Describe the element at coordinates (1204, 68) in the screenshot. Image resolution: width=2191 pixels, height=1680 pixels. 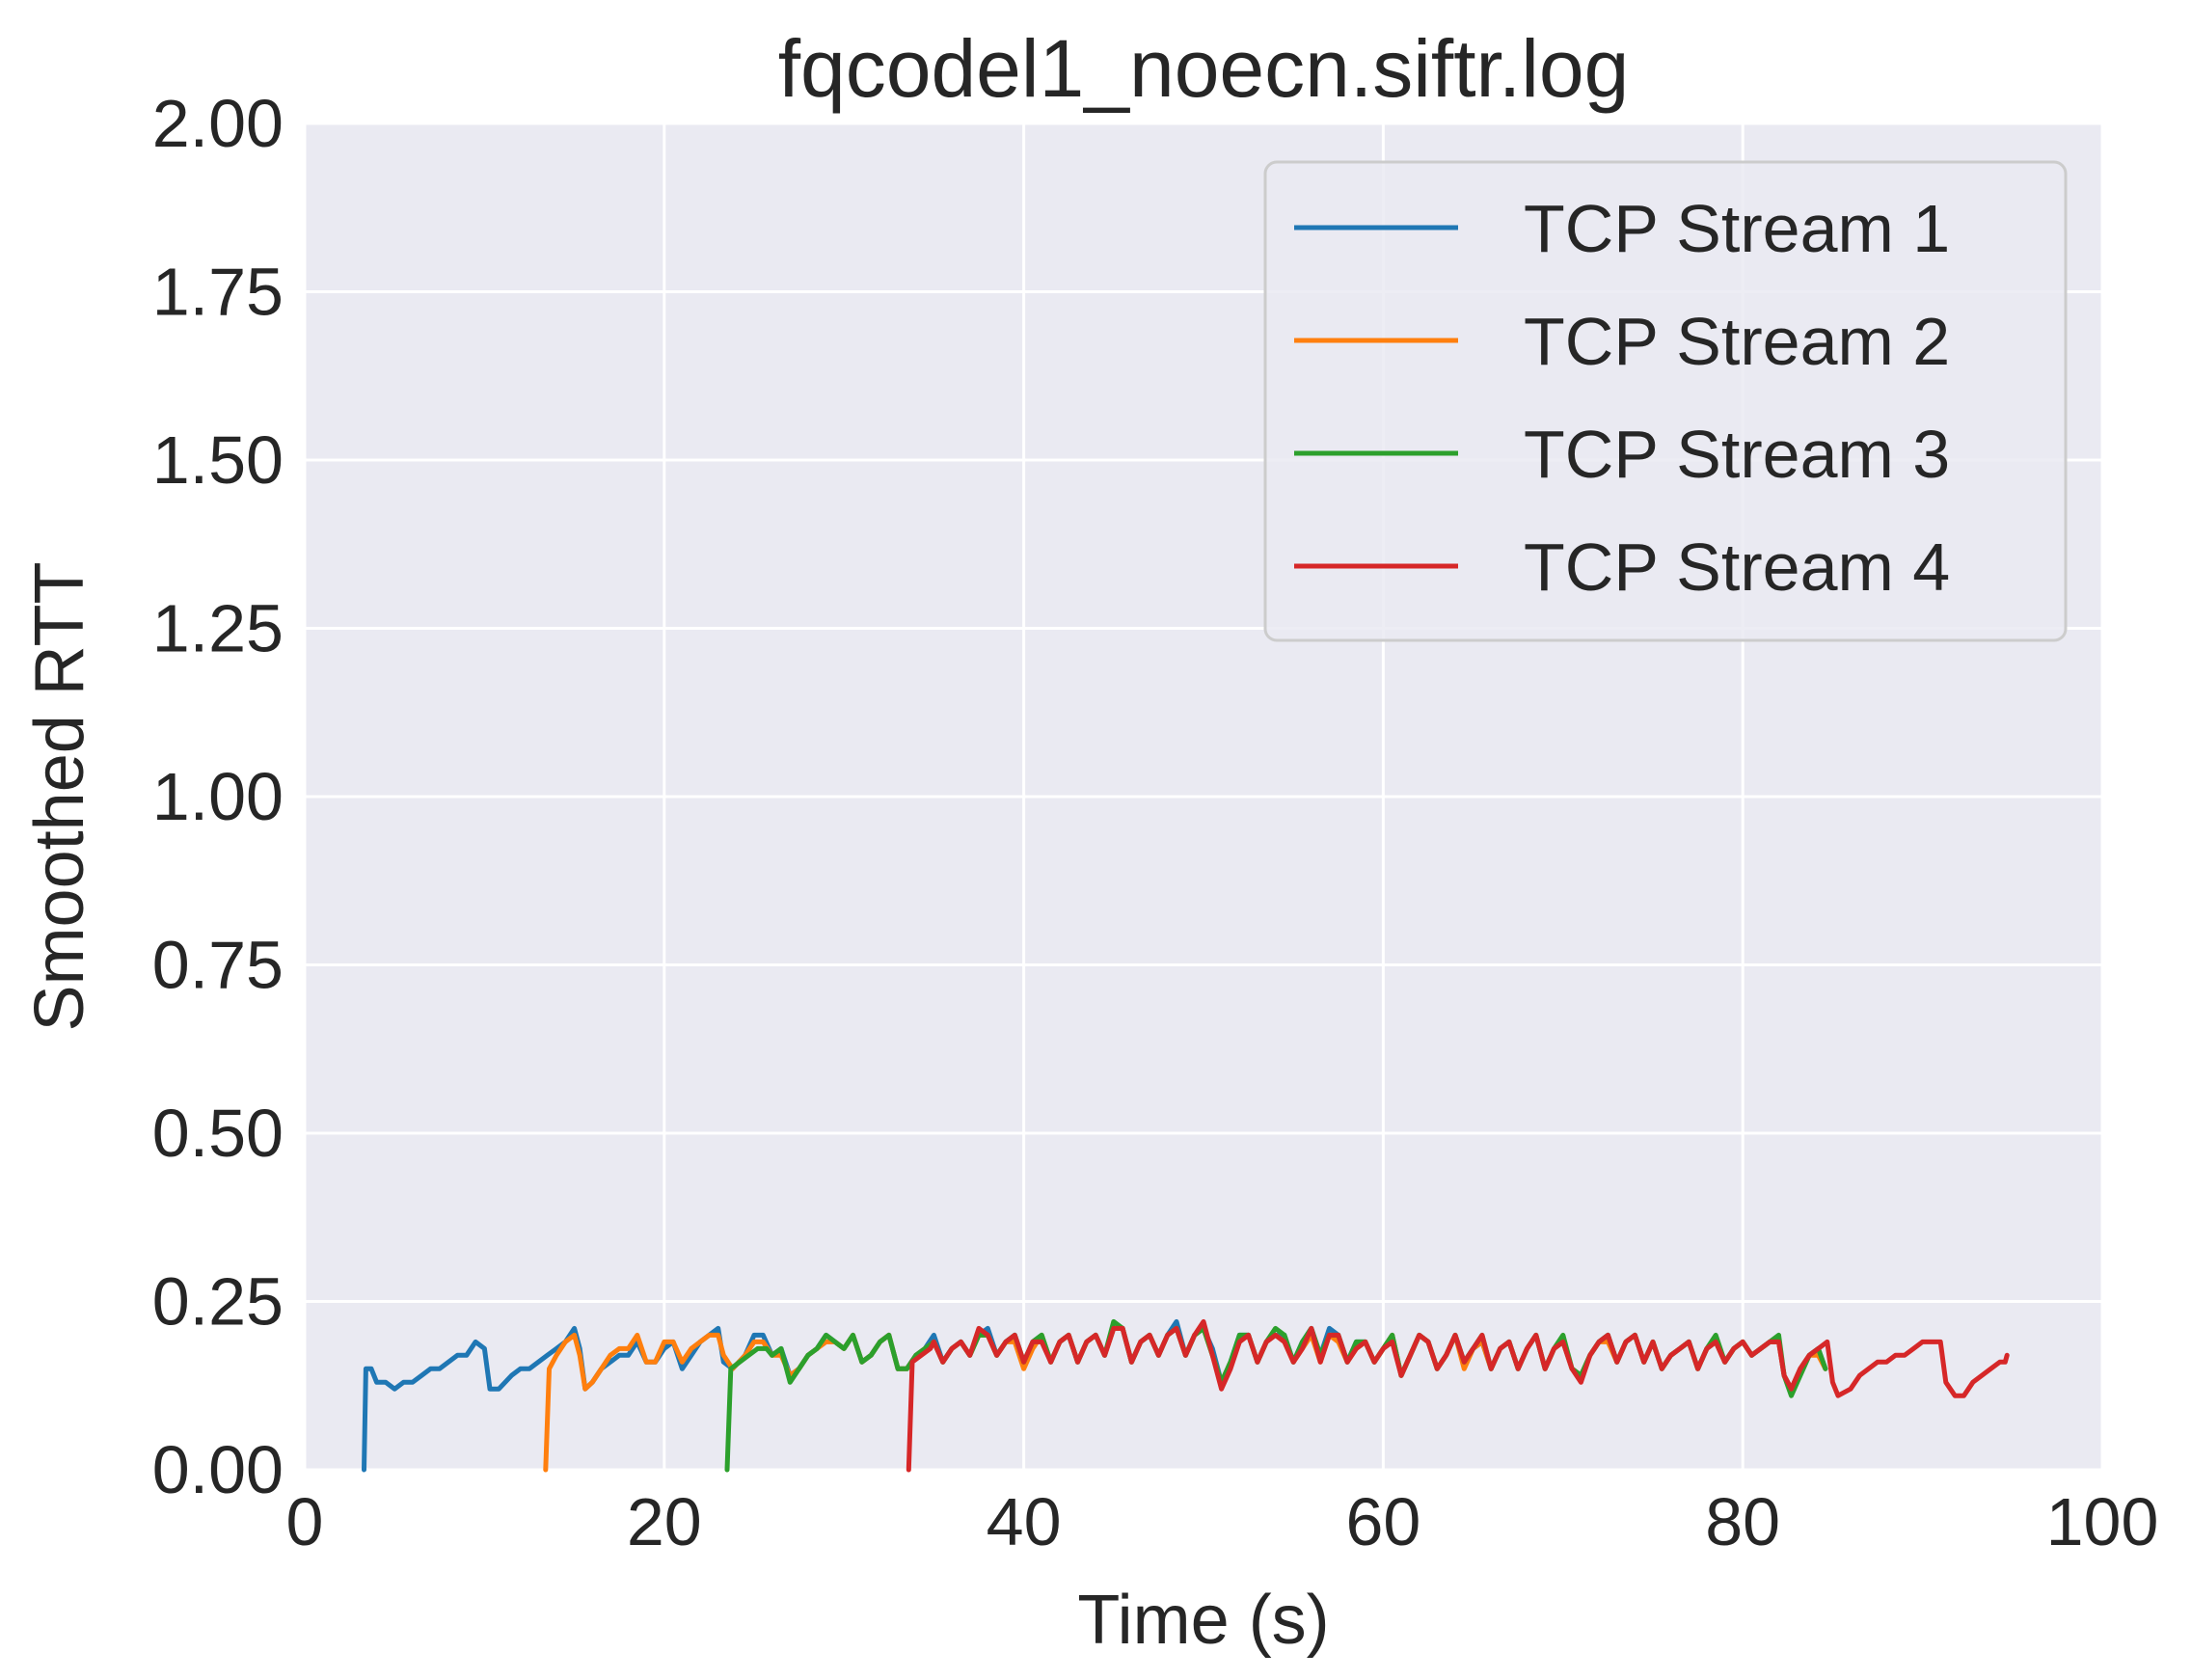
I see `chart-title: fqcodel1_noecn.siftr.log` at that location.